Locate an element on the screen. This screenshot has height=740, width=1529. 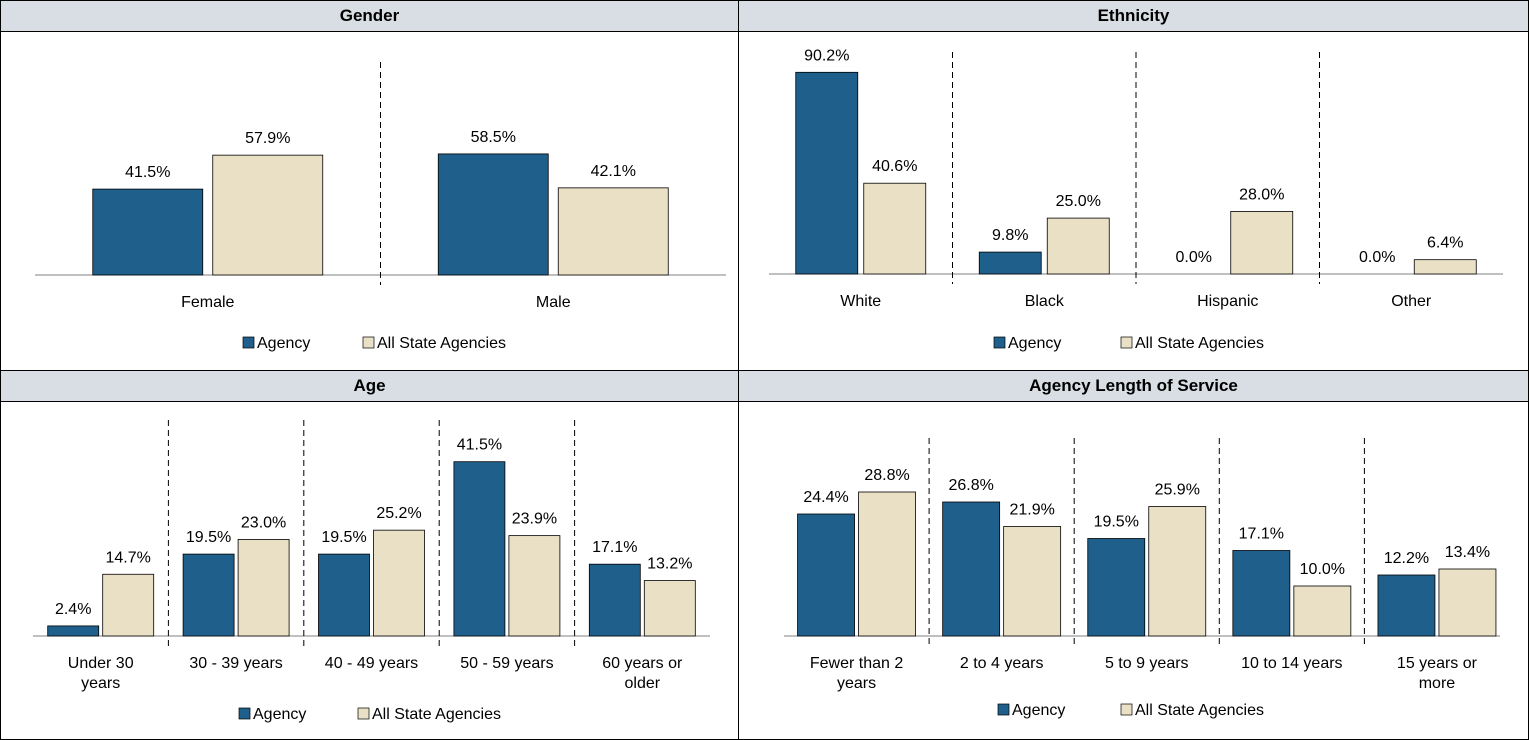
data-label: 40.6% is located at coordinates (894, 166).